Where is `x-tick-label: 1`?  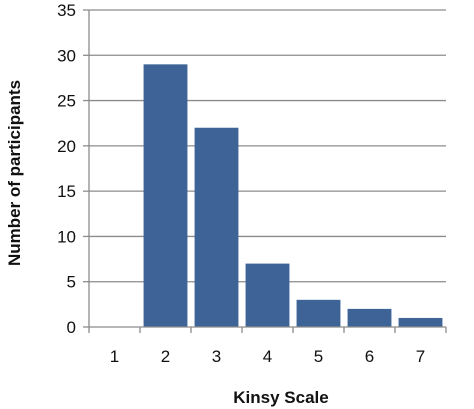
x-tick-label: 1 is located at coordinates (114, 356).